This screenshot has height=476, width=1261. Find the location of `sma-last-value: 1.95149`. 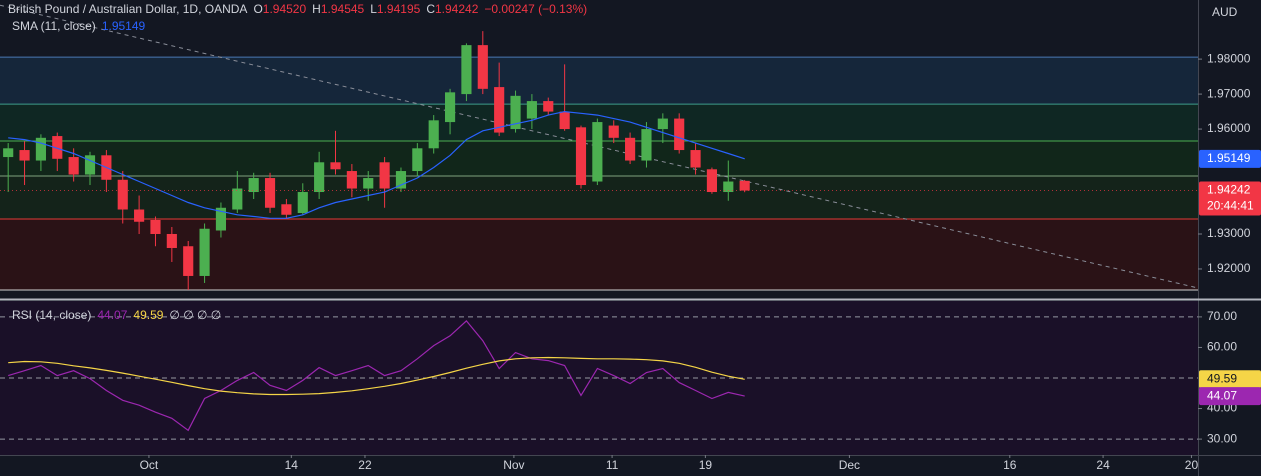

sma-last-value: 1.95149 is located at coordinates (1229, 158).